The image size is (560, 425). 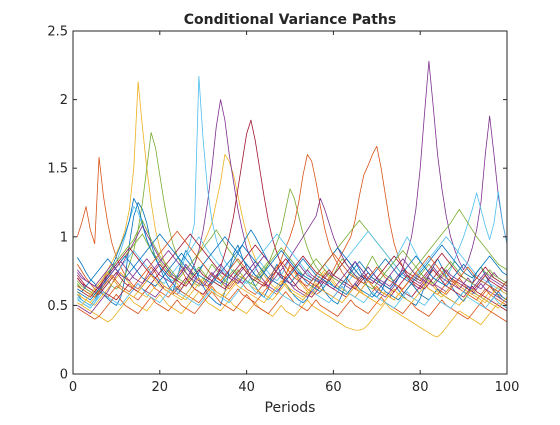 What do you see at coordinates (64, 237) in the screenshot?
I see `y-tick-label: 1` at bounding box center [64, 237].